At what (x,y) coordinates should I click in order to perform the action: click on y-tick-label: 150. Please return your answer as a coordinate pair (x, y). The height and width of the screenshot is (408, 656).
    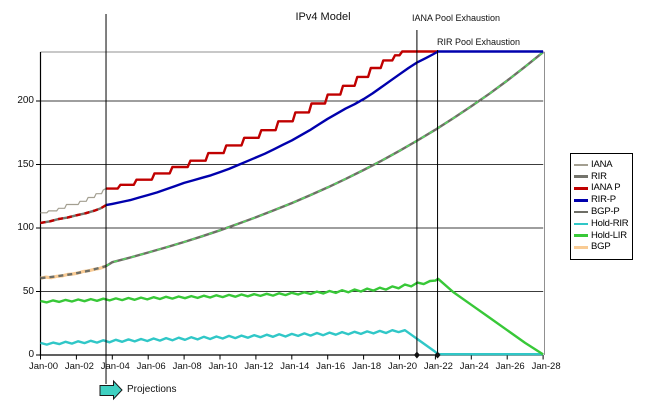
    Looking at the image, I should click on (25, 164).